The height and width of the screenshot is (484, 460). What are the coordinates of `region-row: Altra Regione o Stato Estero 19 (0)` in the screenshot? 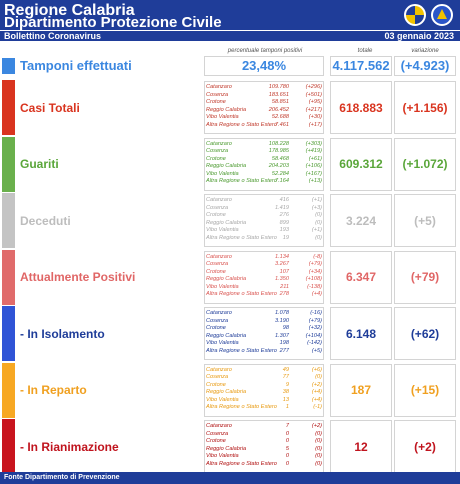 It's located at (264, 239).